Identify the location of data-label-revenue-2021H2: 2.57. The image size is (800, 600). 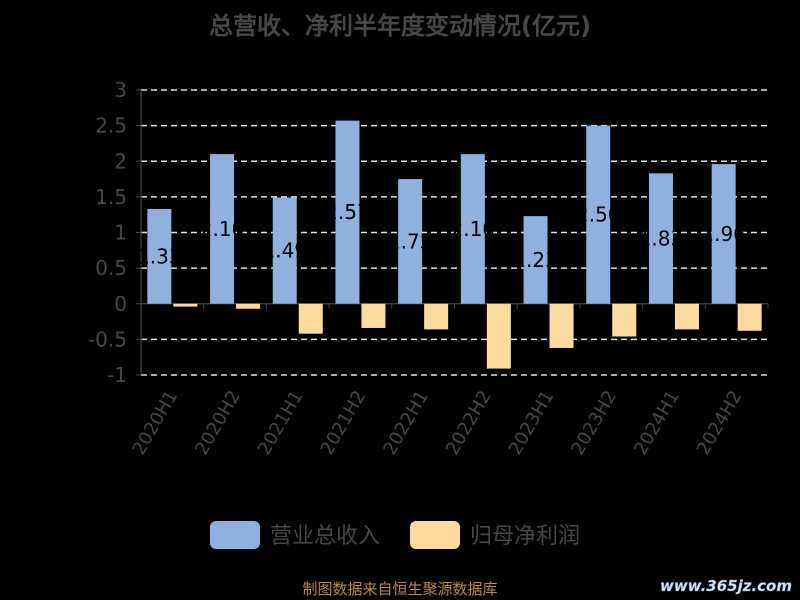
(347, 212).